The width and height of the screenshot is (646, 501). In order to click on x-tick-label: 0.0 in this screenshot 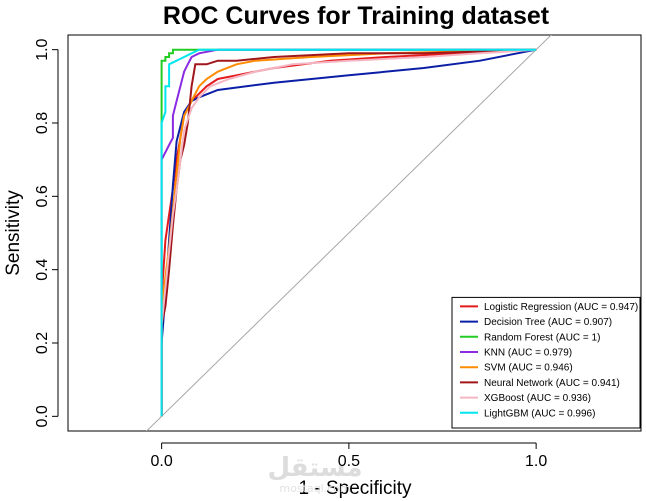, I will do `click(162, 461)`.